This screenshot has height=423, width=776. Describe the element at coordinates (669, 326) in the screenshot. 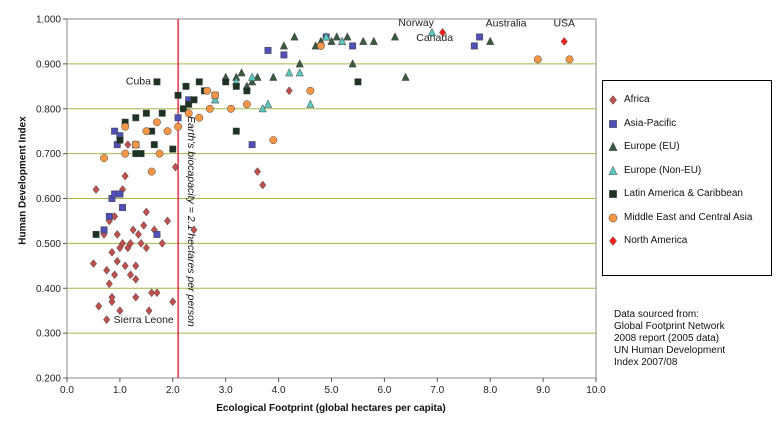

I see `source-line: Global Footprint Network` at that location.